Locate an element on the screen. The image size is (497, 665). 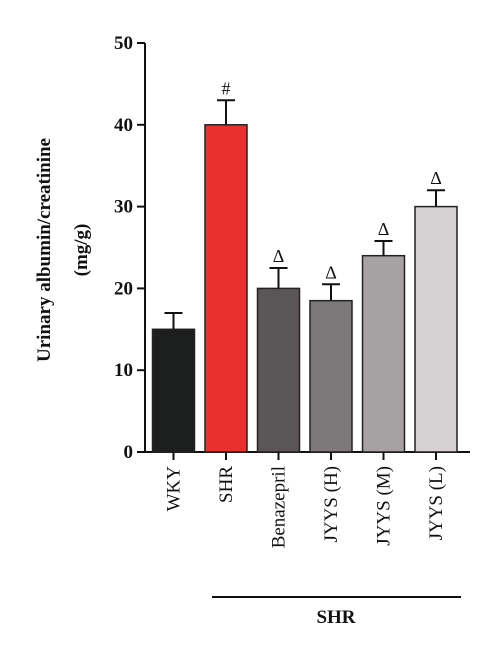
x-tick-label: Benazepril is located at coordinates (279, 507).